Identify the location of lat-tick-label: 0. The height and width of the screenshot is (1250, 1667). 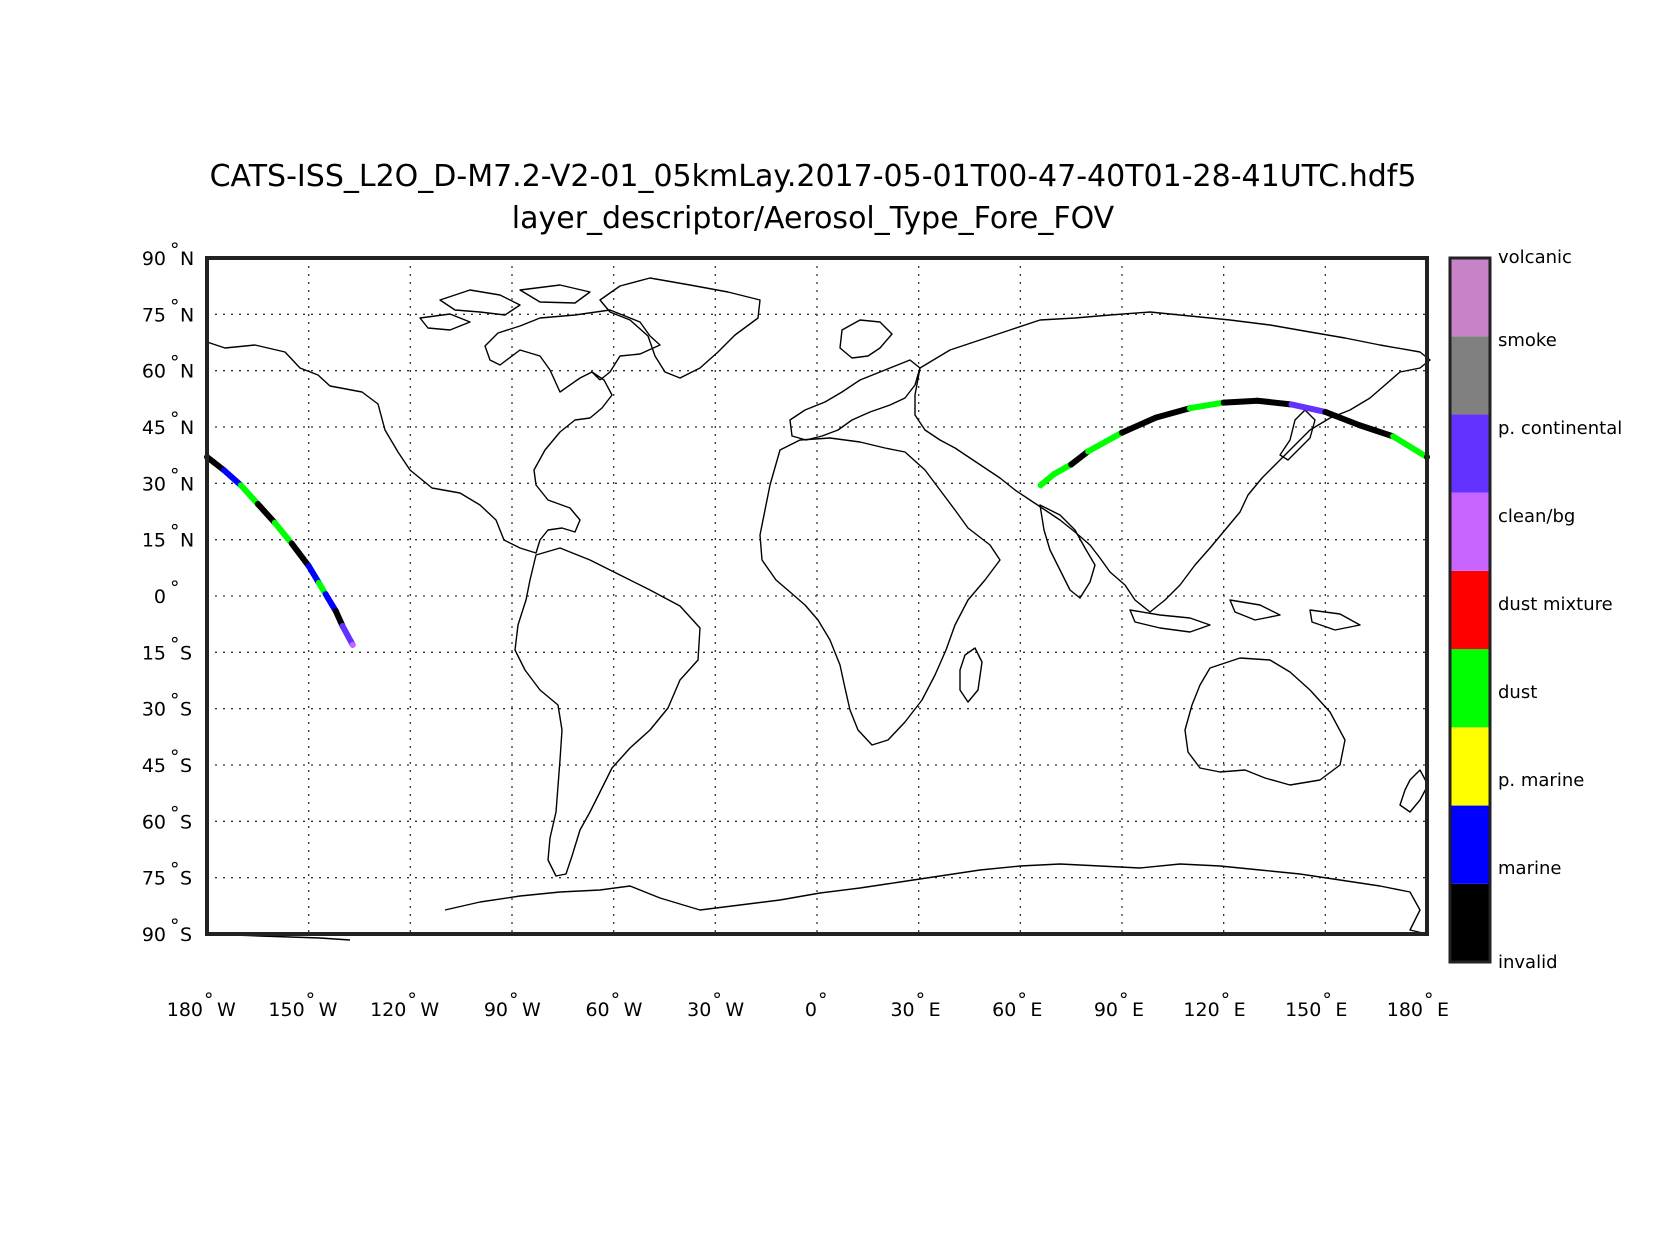
(160, 597).